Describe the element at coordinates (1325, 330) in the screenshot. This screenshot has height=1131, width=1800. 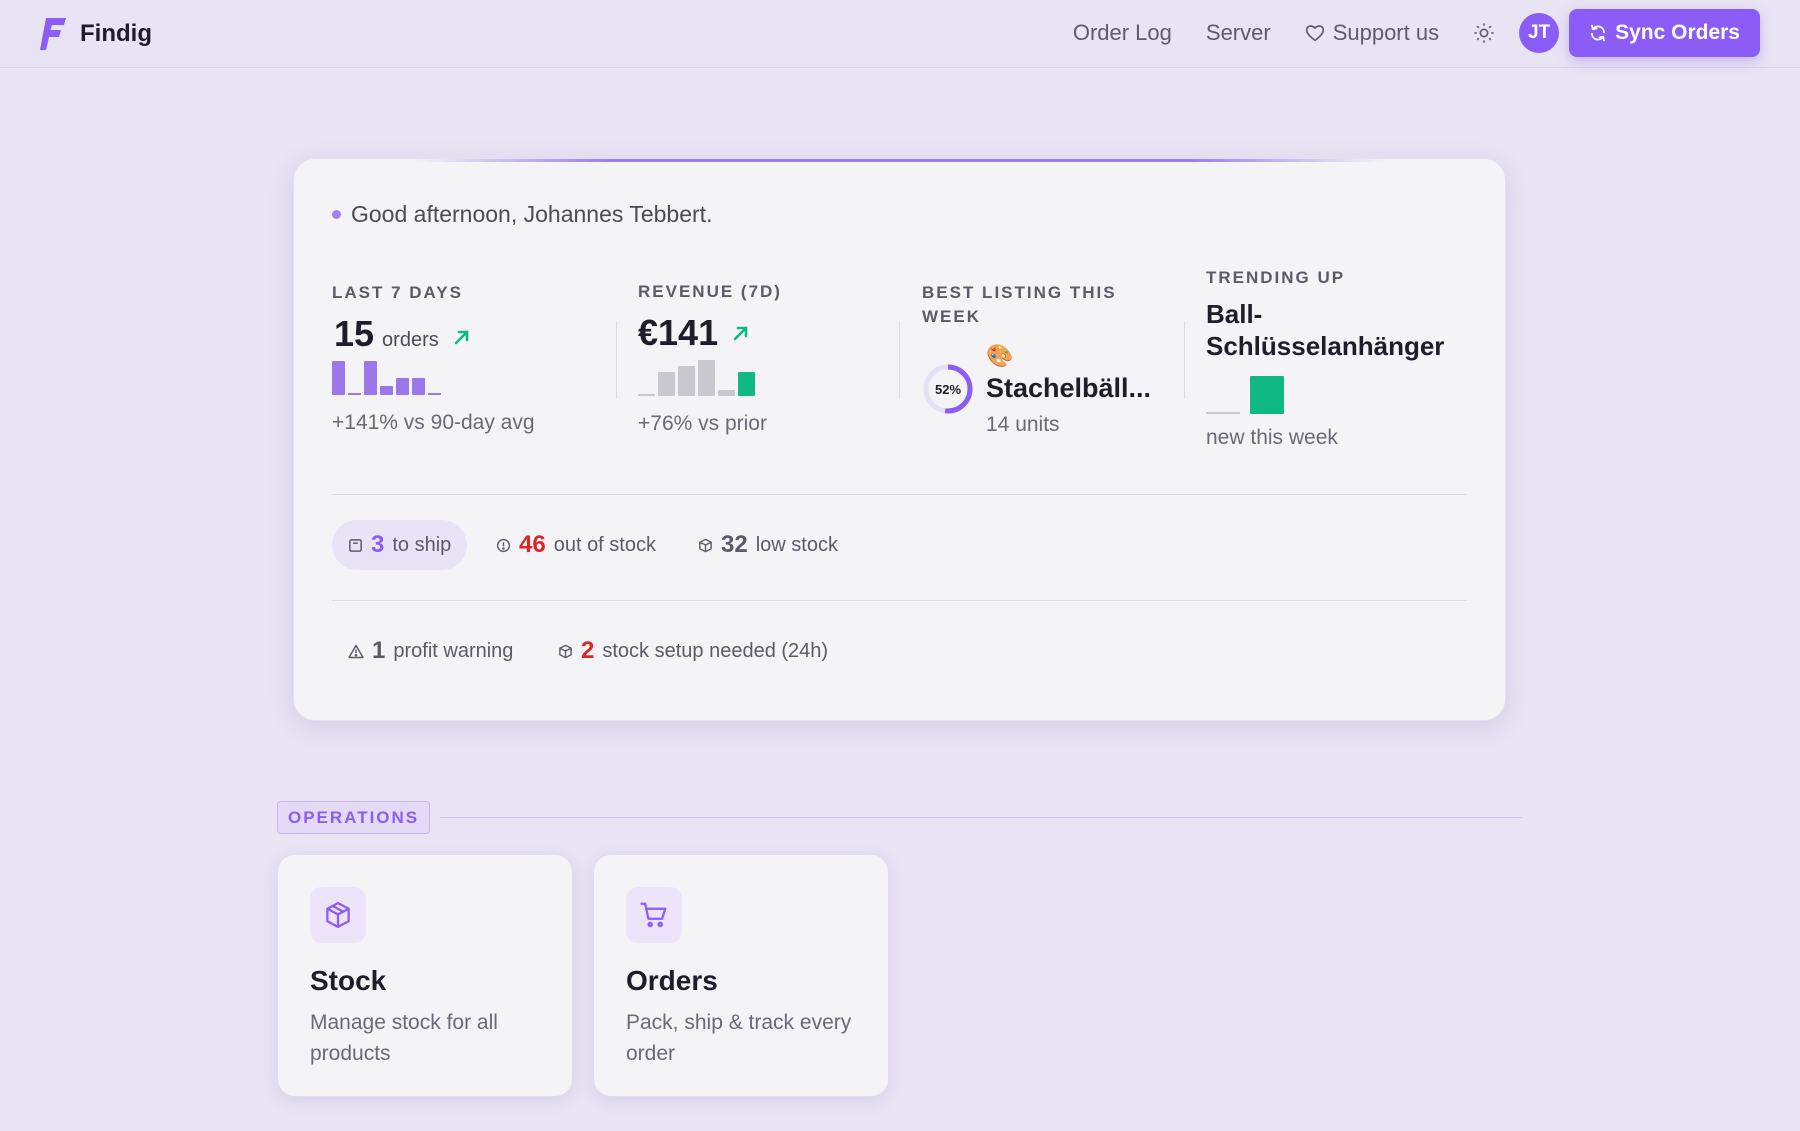
I see `trending-name: Ball-Schlüsselanhänger` at that location.